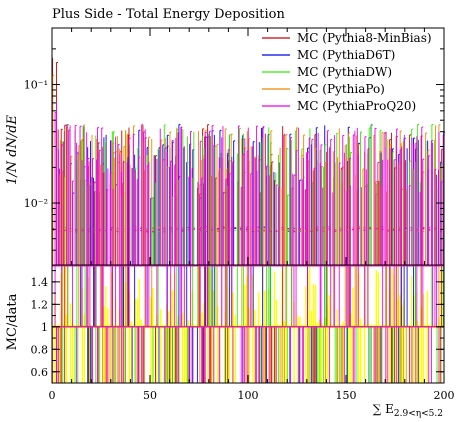 This screenshot has width=461, height=422. I want to click on ratio-tick-label: 1.4, so click(40, 282).